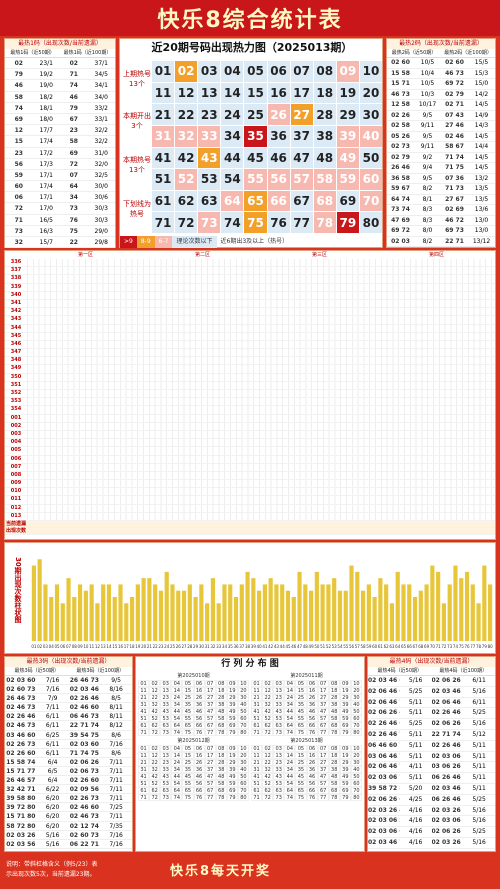 The image size is (500, 889). Describe the element at coordinates (177, 732) in the screenshot. I see `distribution-cell: 74` at that location.